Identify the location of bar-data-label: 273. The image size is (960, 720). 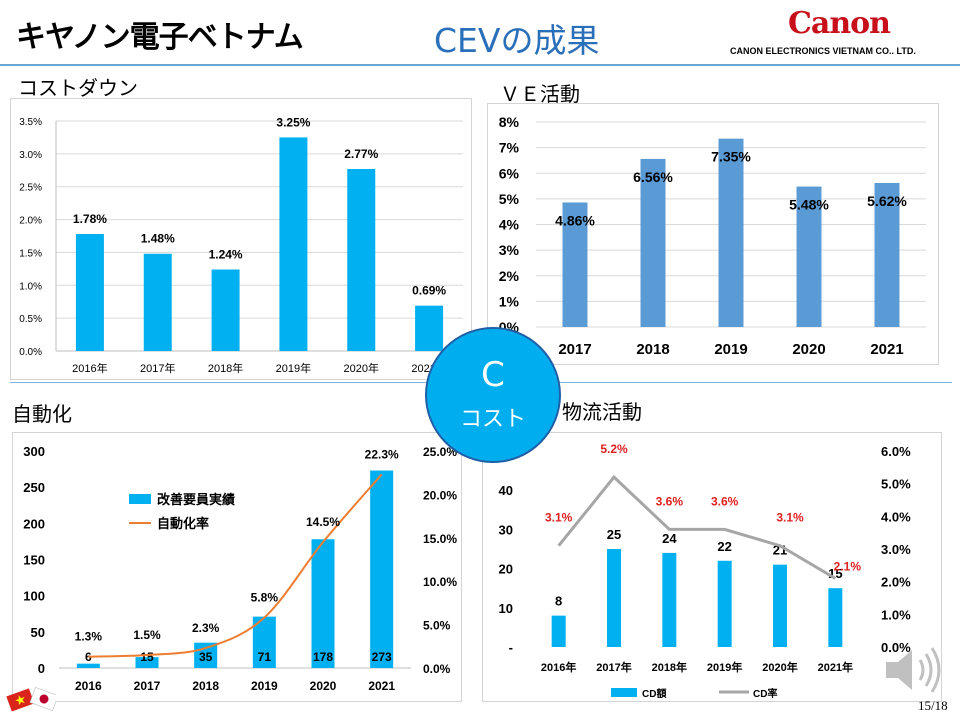
(382, 657).